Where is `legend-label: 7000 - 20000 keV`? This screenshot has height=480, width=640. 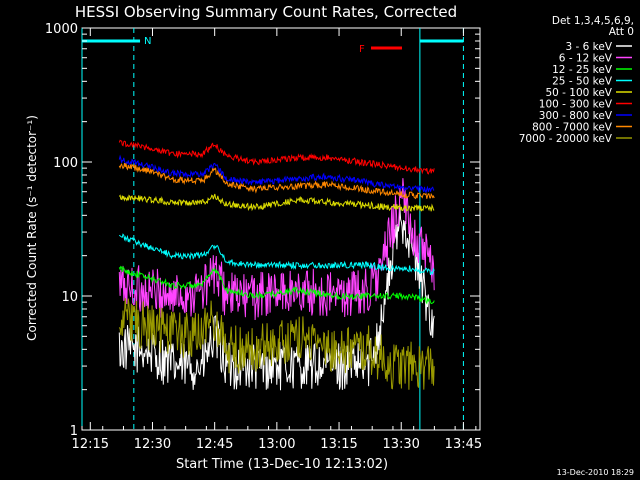 legend-label: 7000 - 20000 keV is located at coordinates (566, 139).